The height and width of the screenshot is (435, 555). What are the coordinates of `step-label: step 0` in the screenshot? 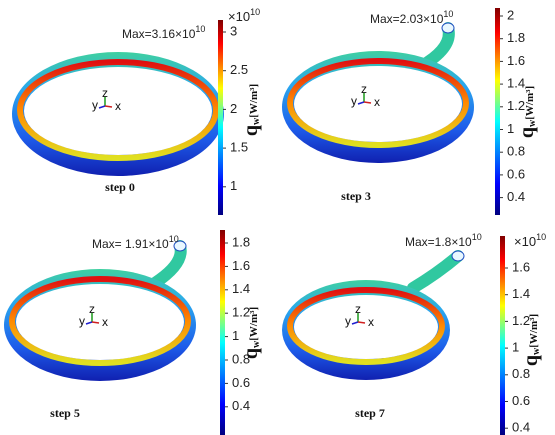 It's located at (120, 187).